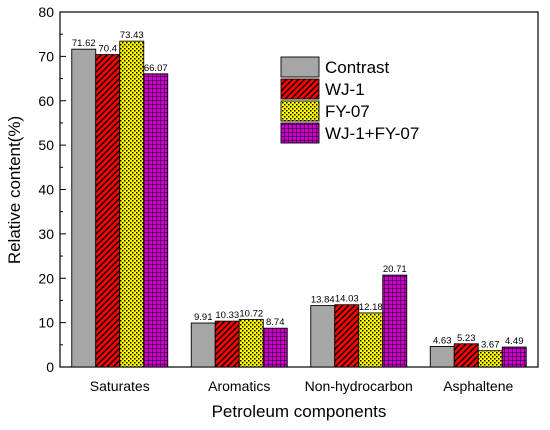 This screenshot has height=430, width=550. I want to click on data-label: 9.91, so click(203, 317).